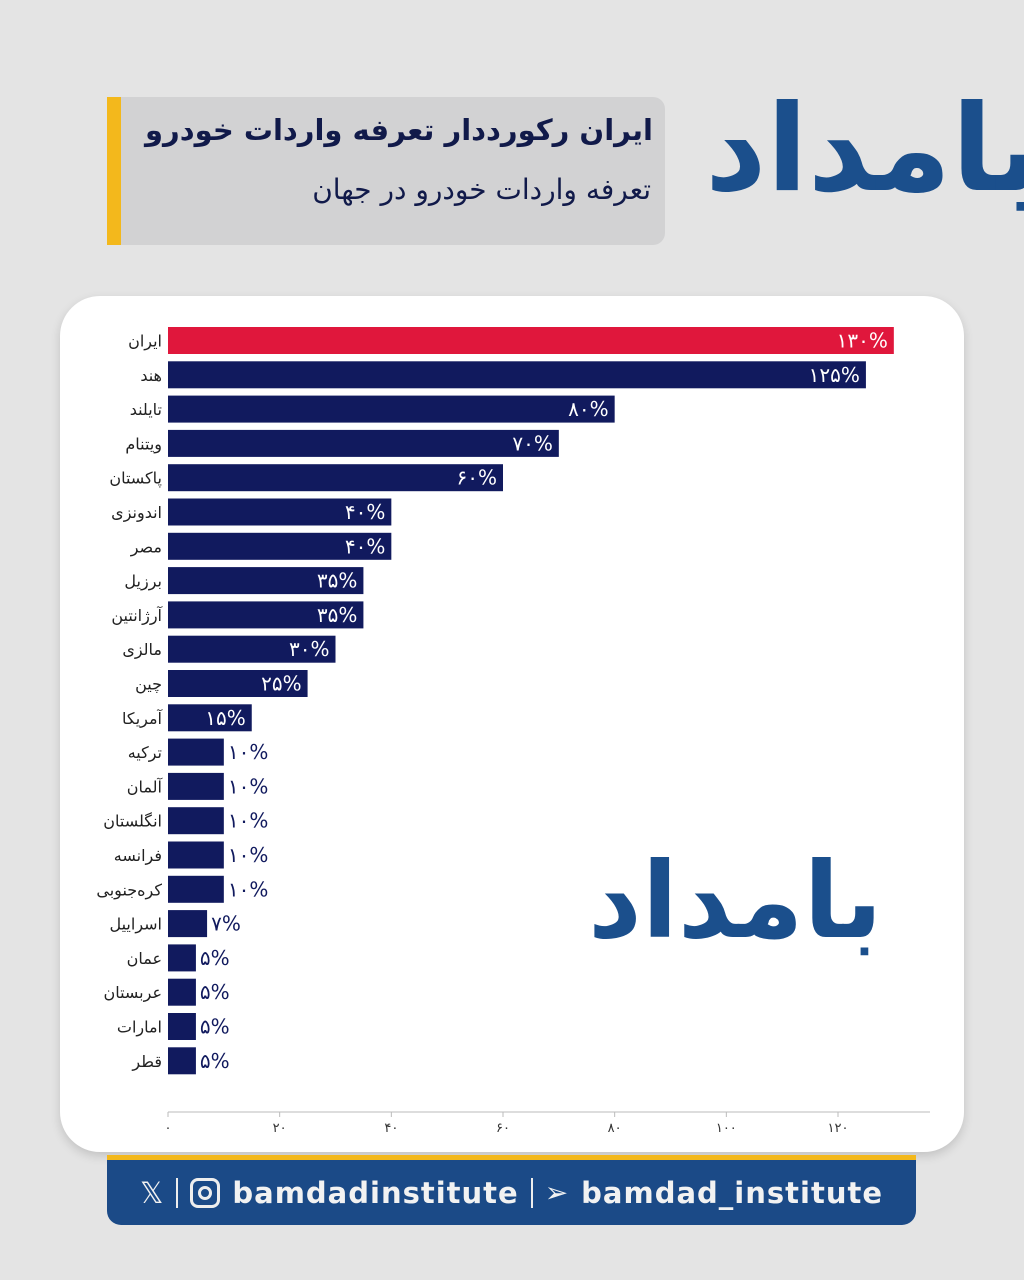  I want to click on category-label: مالزی, so click(142, 650).